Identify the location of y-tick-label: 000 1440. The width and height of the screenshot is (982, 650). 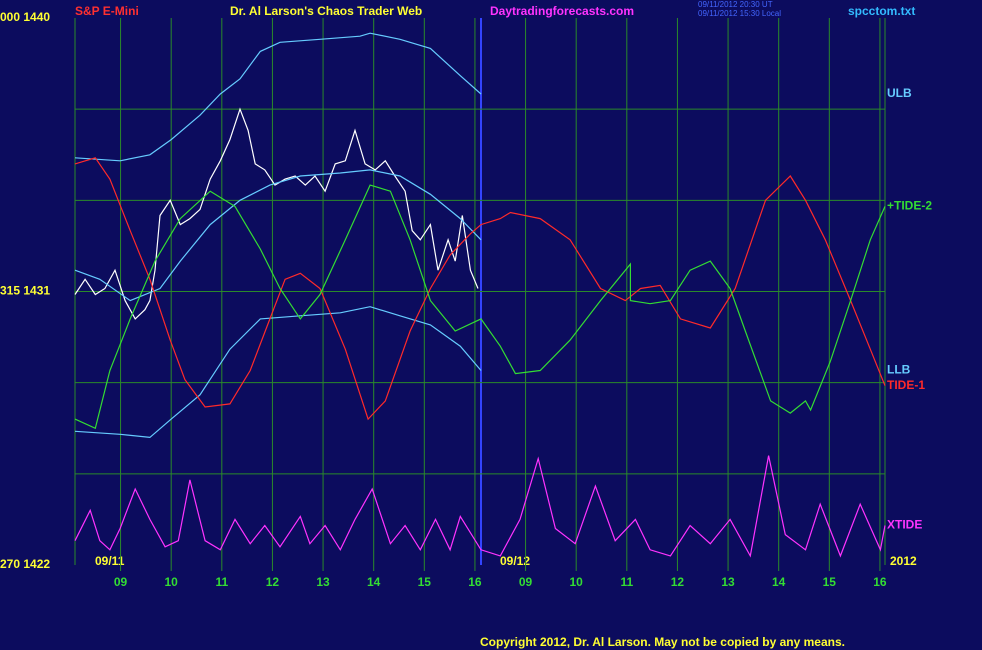
(25, 17).